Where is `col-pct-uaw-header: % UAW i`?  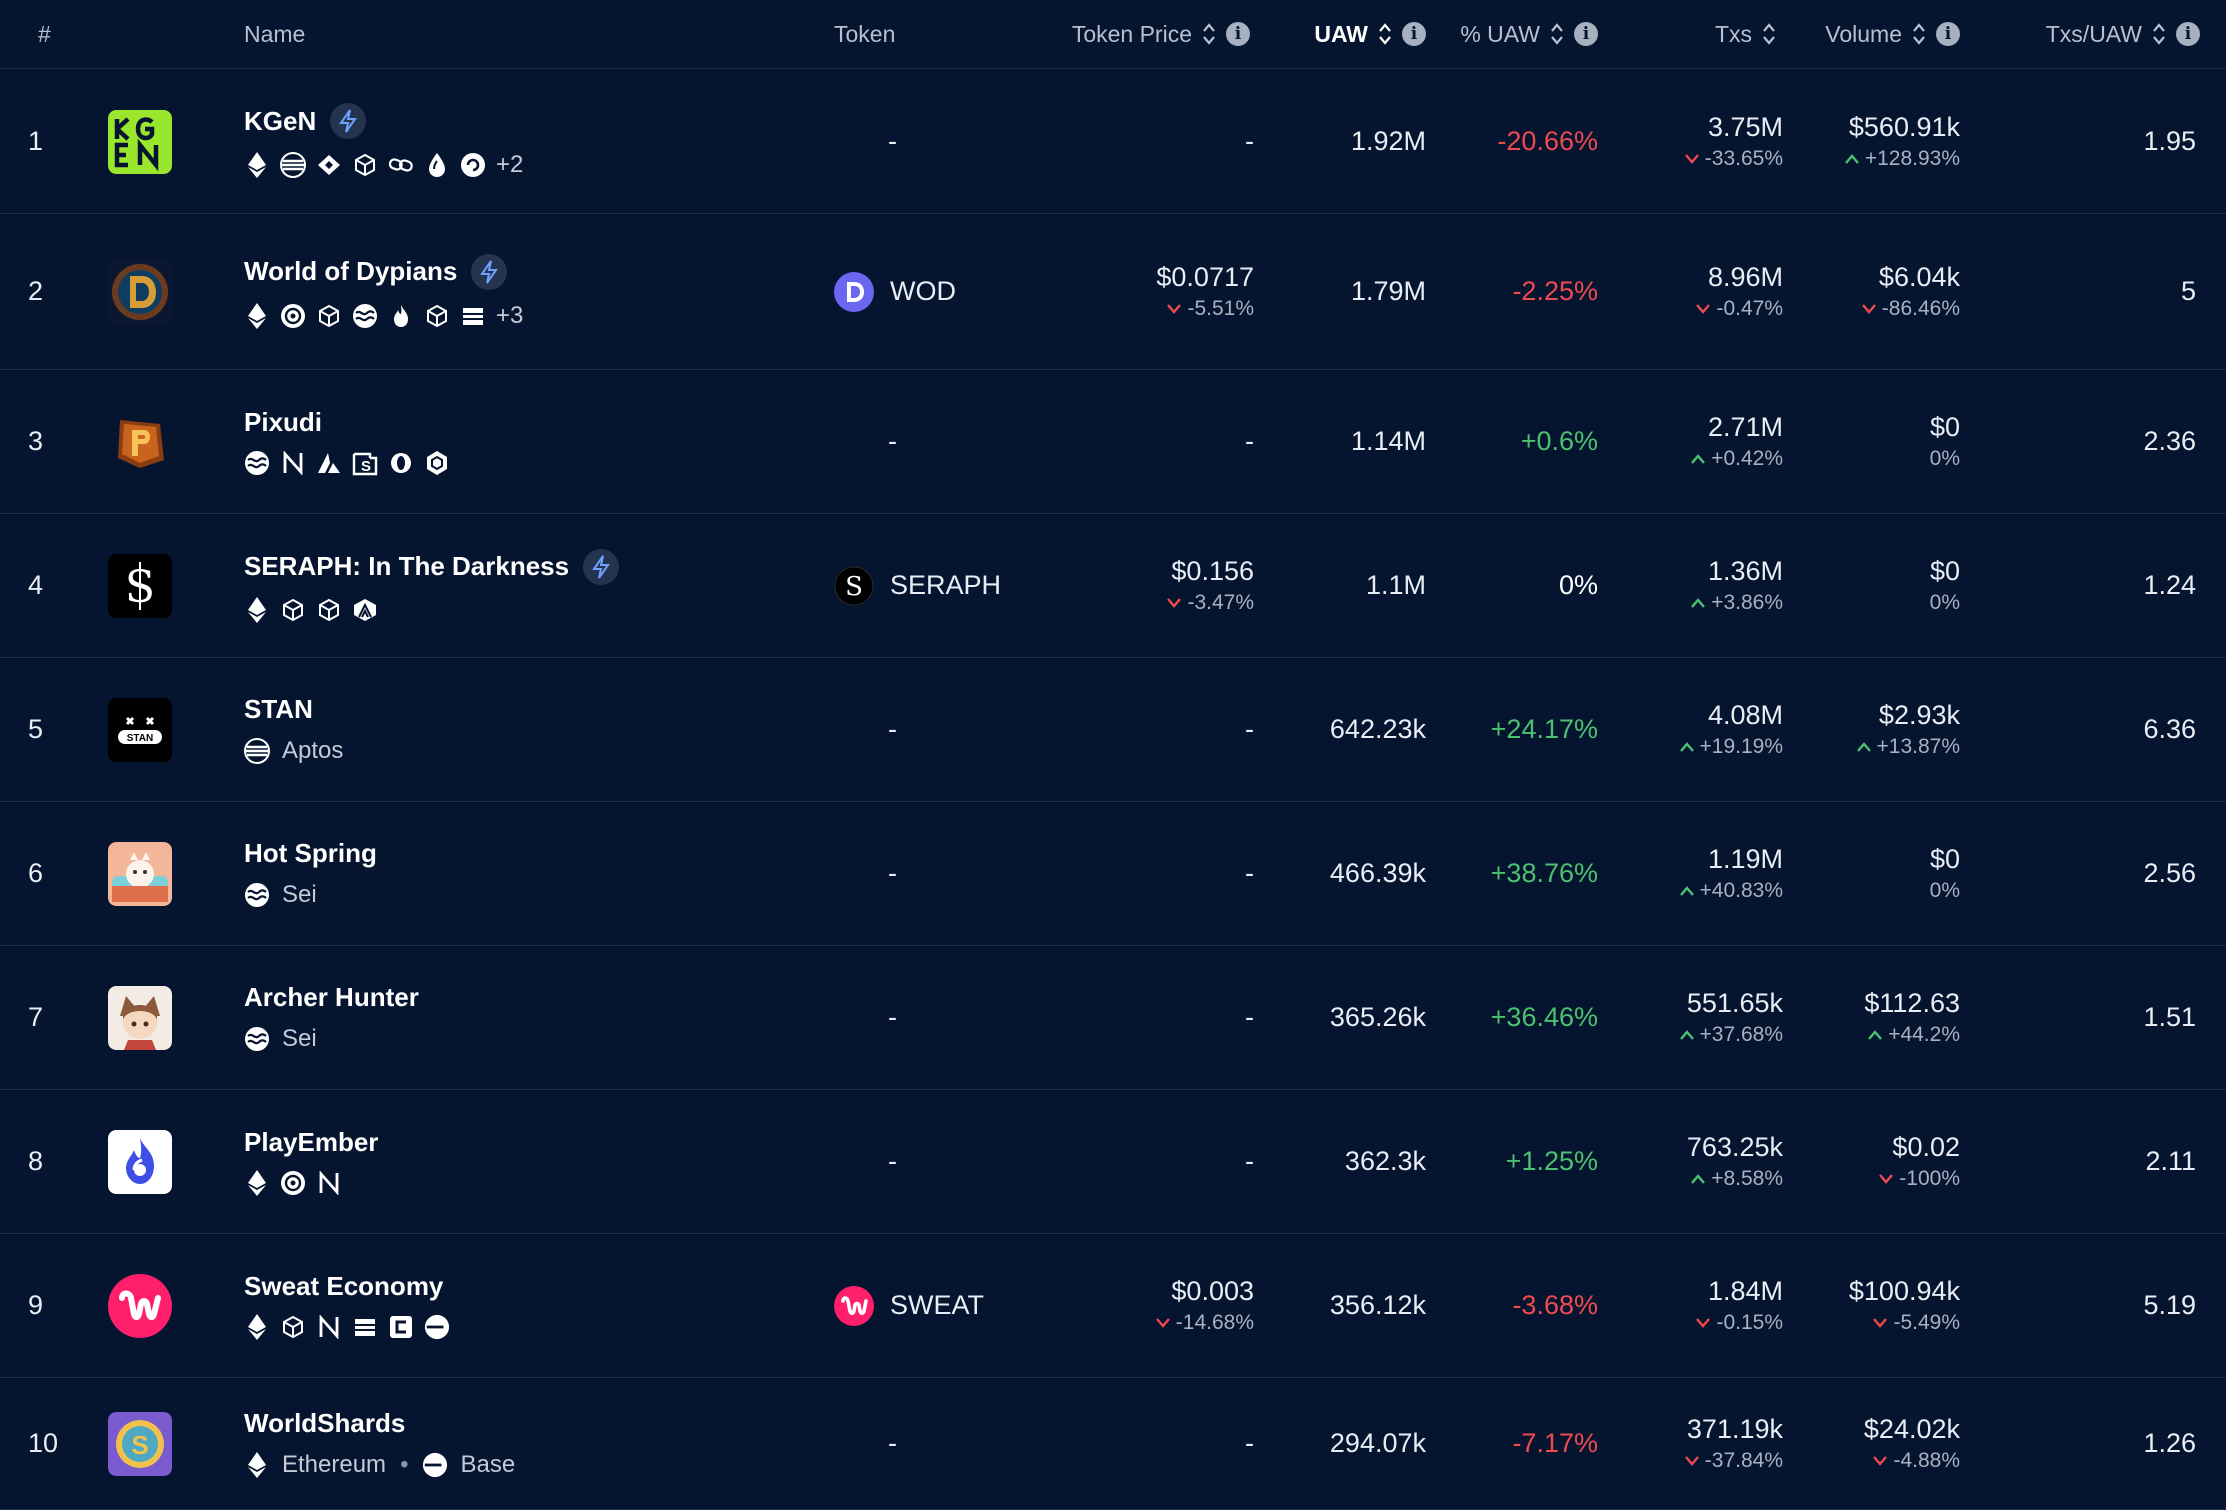
col-pct-uaw-header: % UAW i is located at coordinates (1529, 34).